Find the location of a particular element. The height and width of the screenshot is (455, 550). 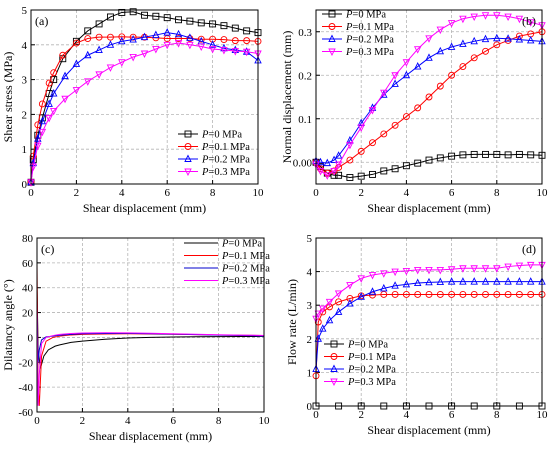

y-axis-title: Flow rate (L/min) is located at coordinates (292, 322).